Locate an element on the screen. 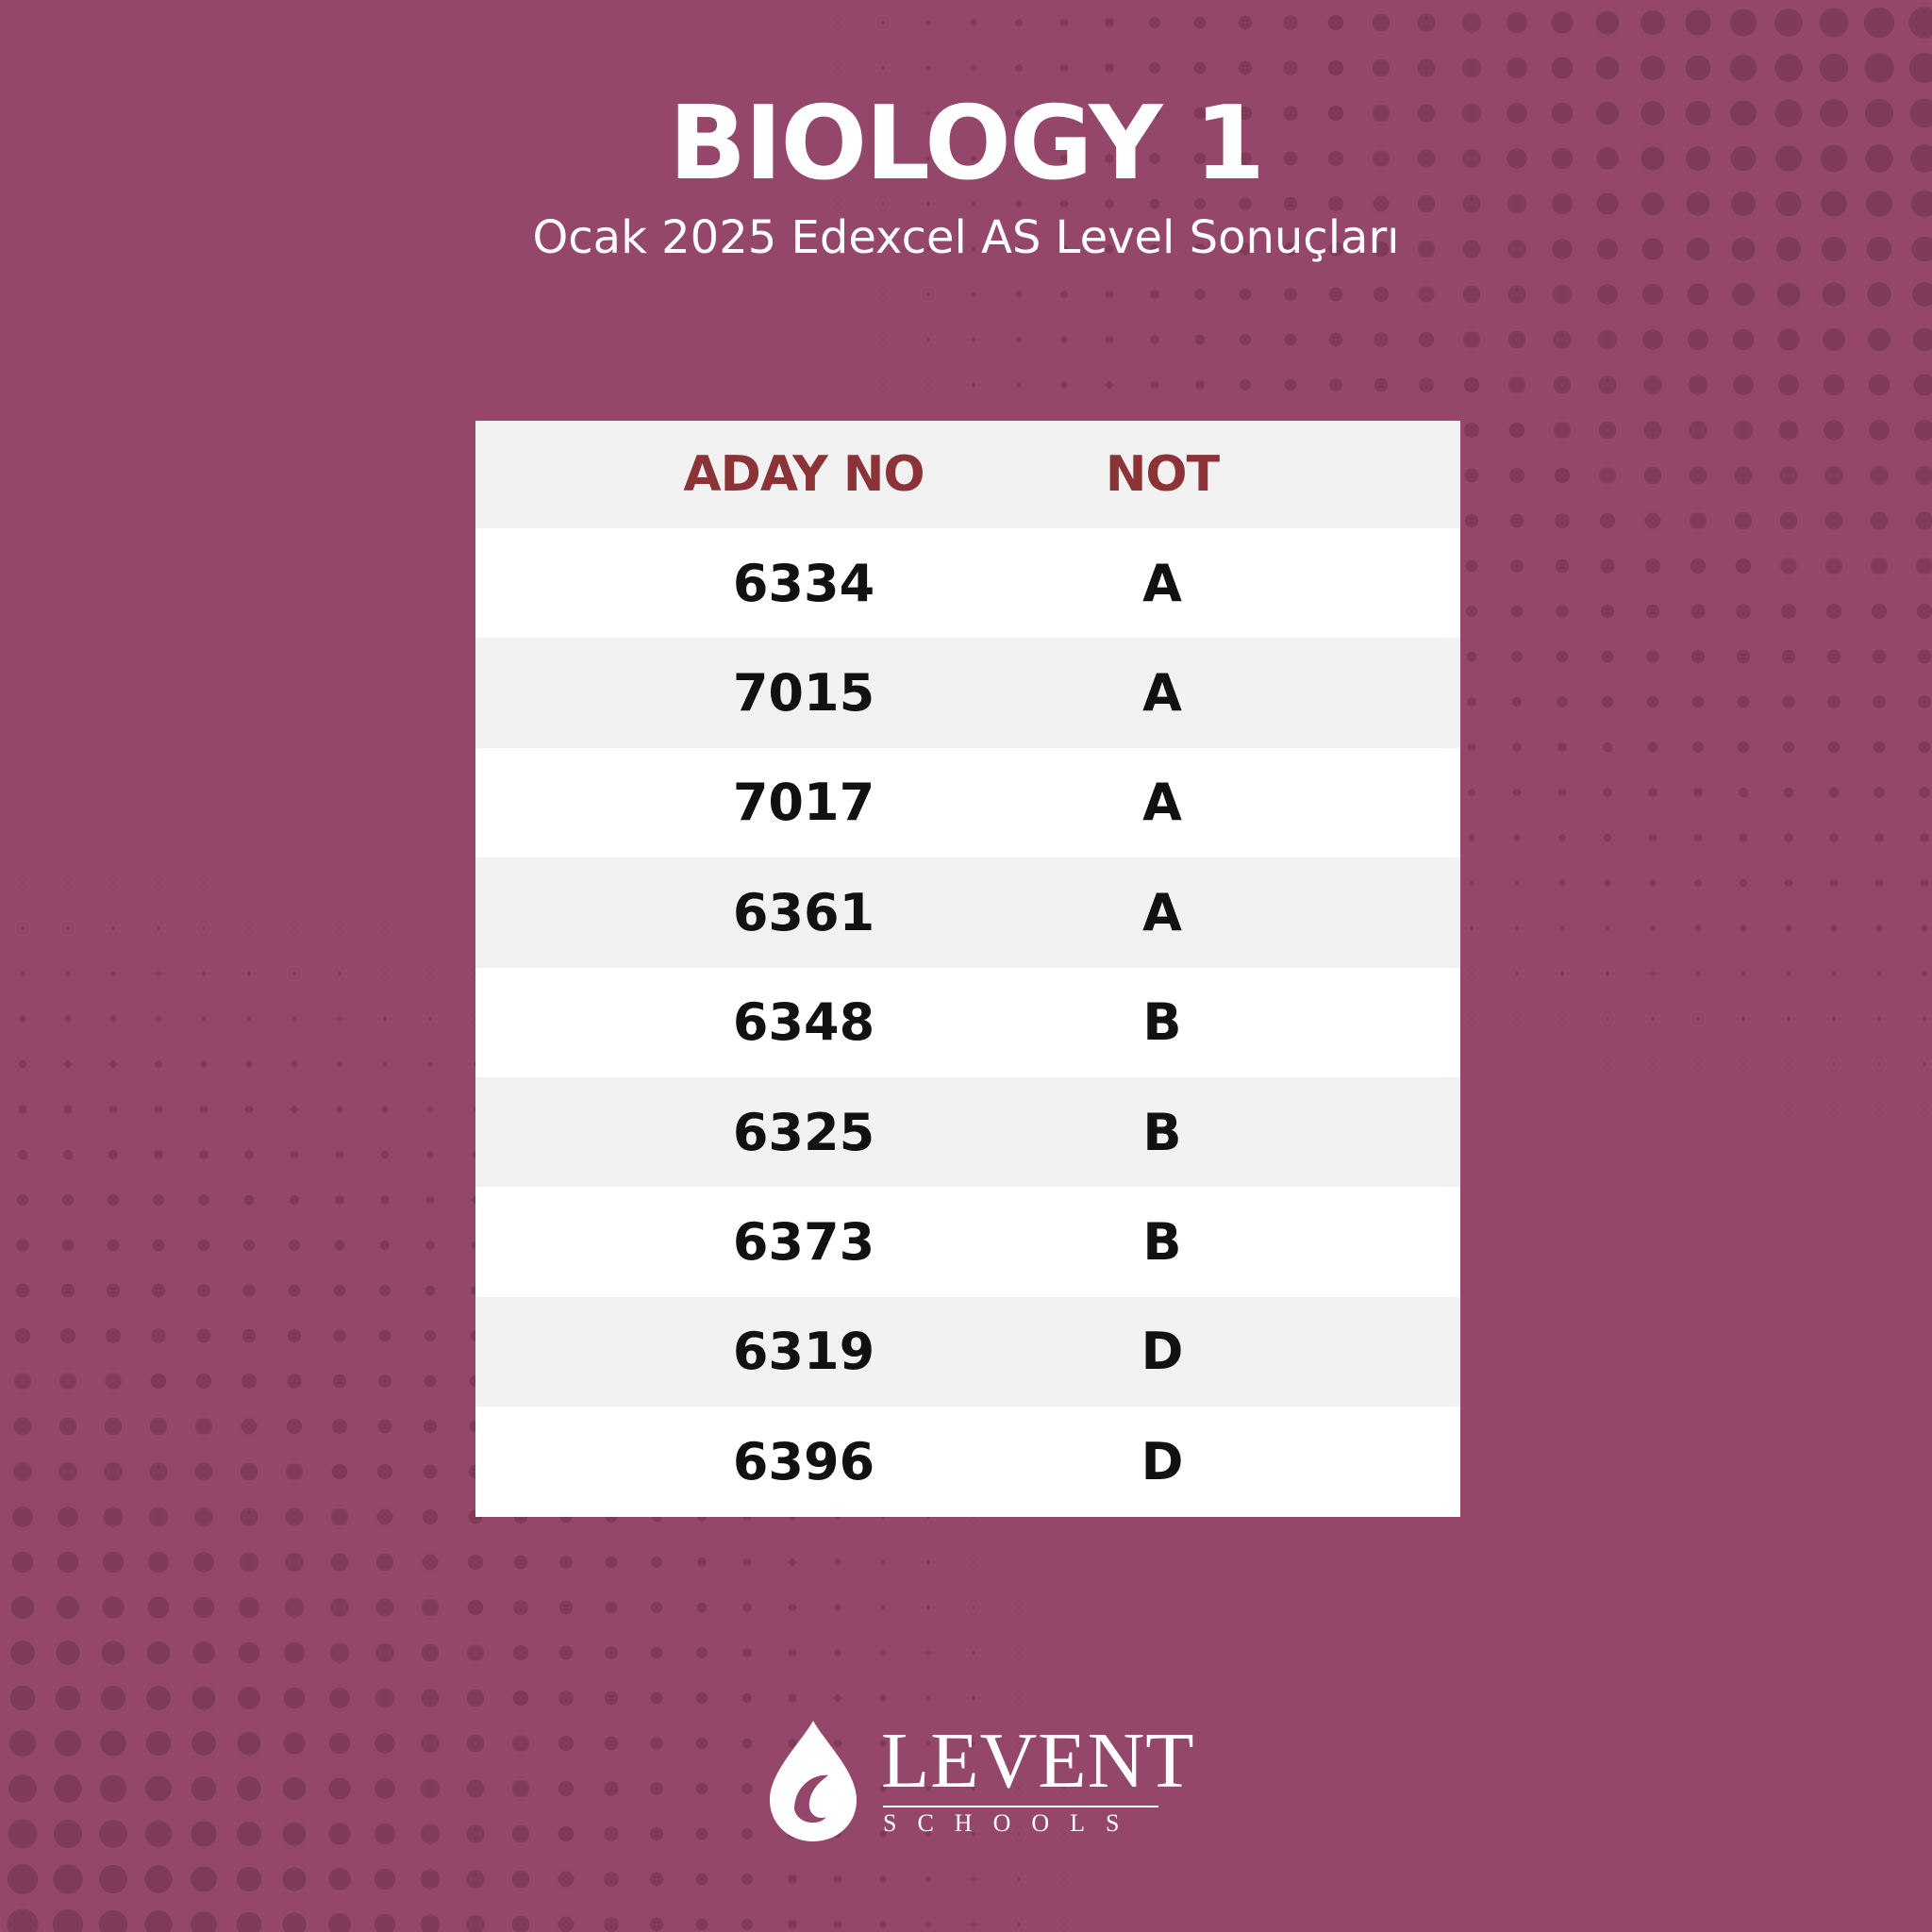 The height and width of the screenshot is (1932, 1932). levent-schools-logo: LEVENT SCHOOLS is located at coordinates (980, 1781).